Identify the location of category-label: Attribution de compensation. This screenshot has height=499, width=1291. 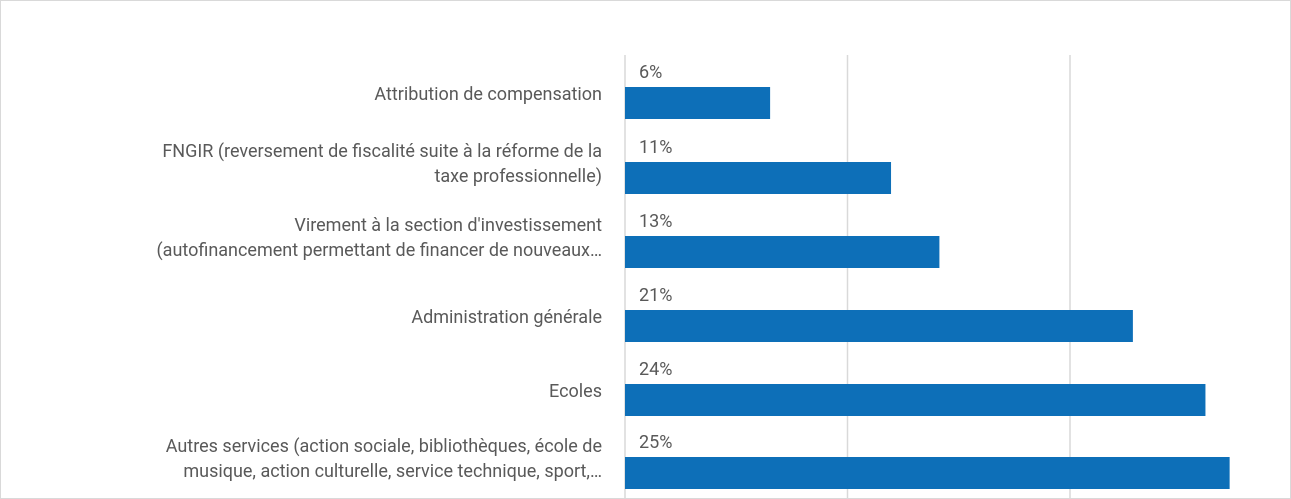
(488, 94).